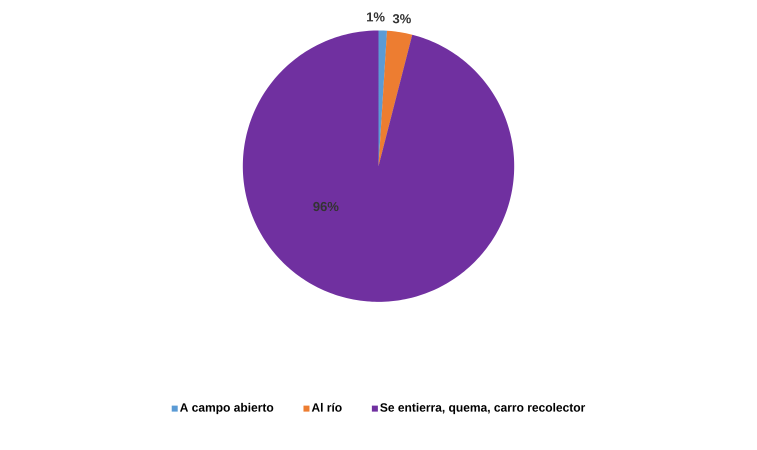 The height and width of the screenshot is (450, 757). I want to click on data-label: 96%, so click(326, 207).